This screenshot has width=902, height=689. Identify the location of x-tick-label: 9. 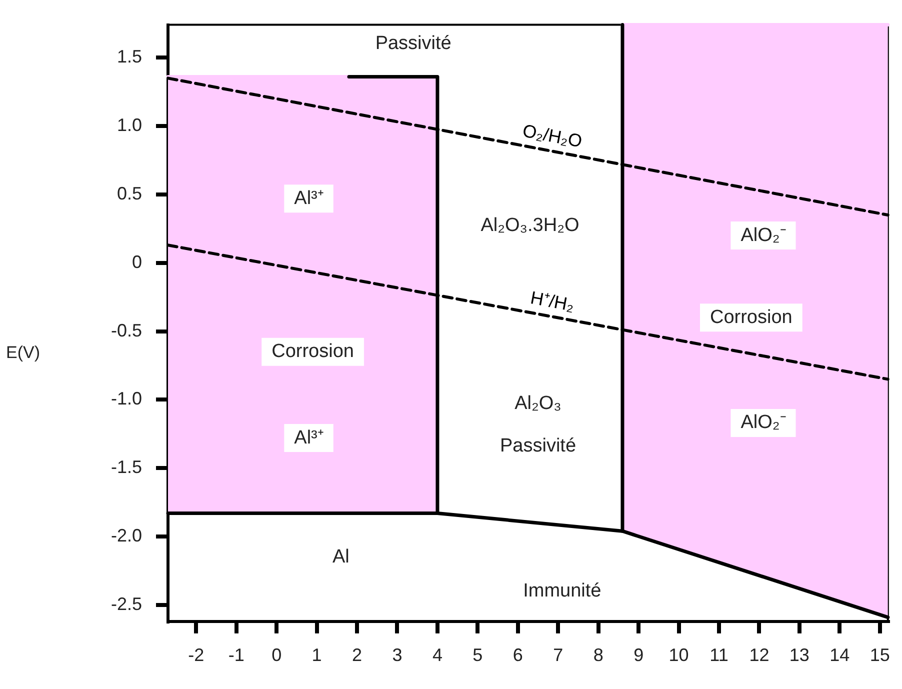
(639, 655).